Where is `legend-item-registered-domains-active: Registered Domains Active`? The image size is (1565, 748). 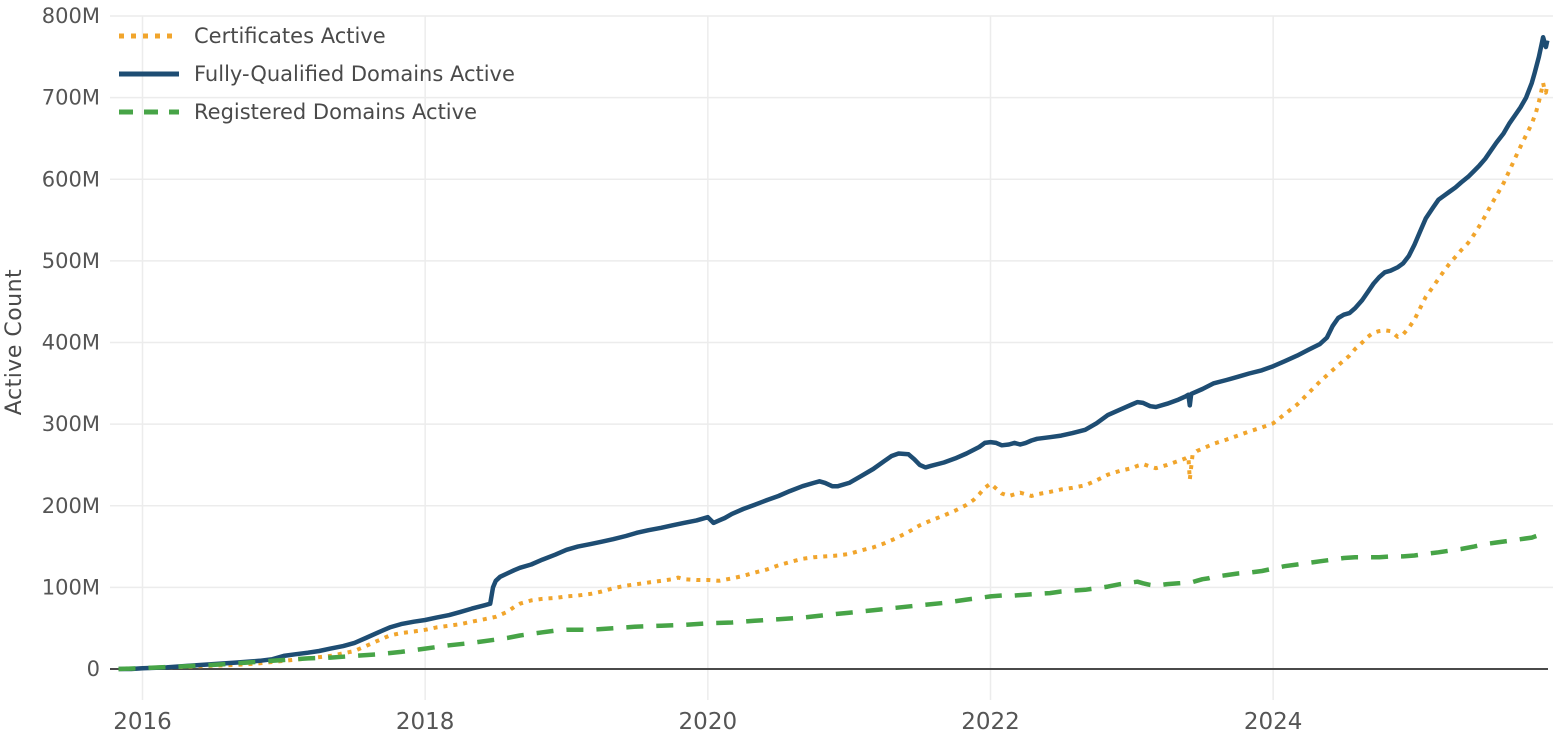
legend-item-registered-domains-active: Registered Domains Active is located at coordinates (316, 112).